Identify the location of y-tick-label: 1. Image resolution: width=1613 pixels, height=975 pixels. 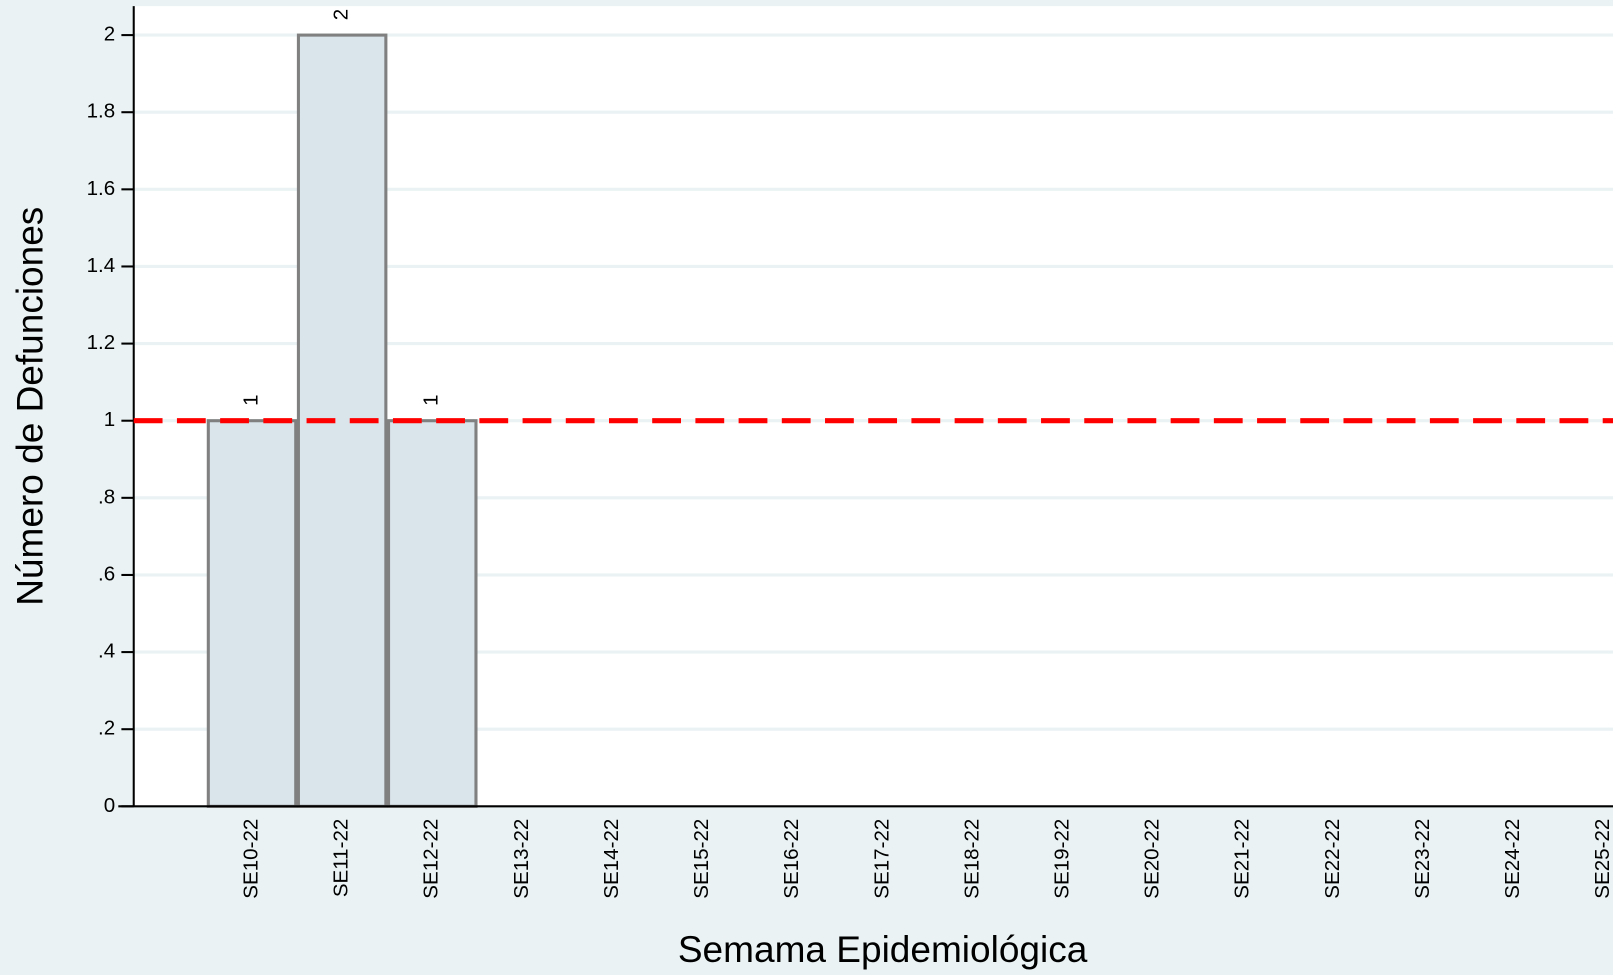
(109, 419).